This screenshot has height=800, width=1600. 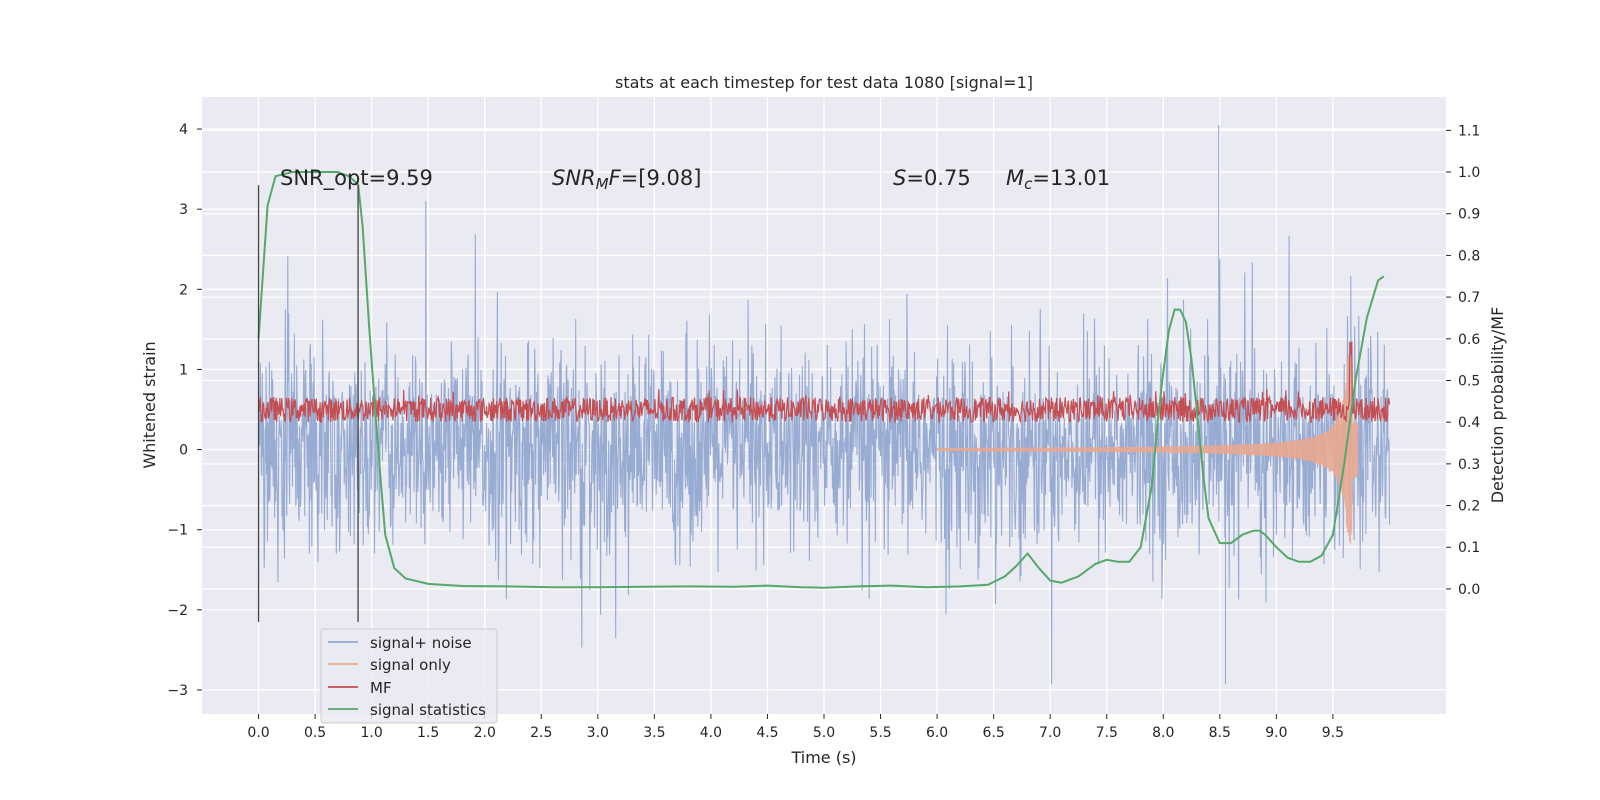 I want to click on y-left-tick-label: 2, so click(x=183, y=290).